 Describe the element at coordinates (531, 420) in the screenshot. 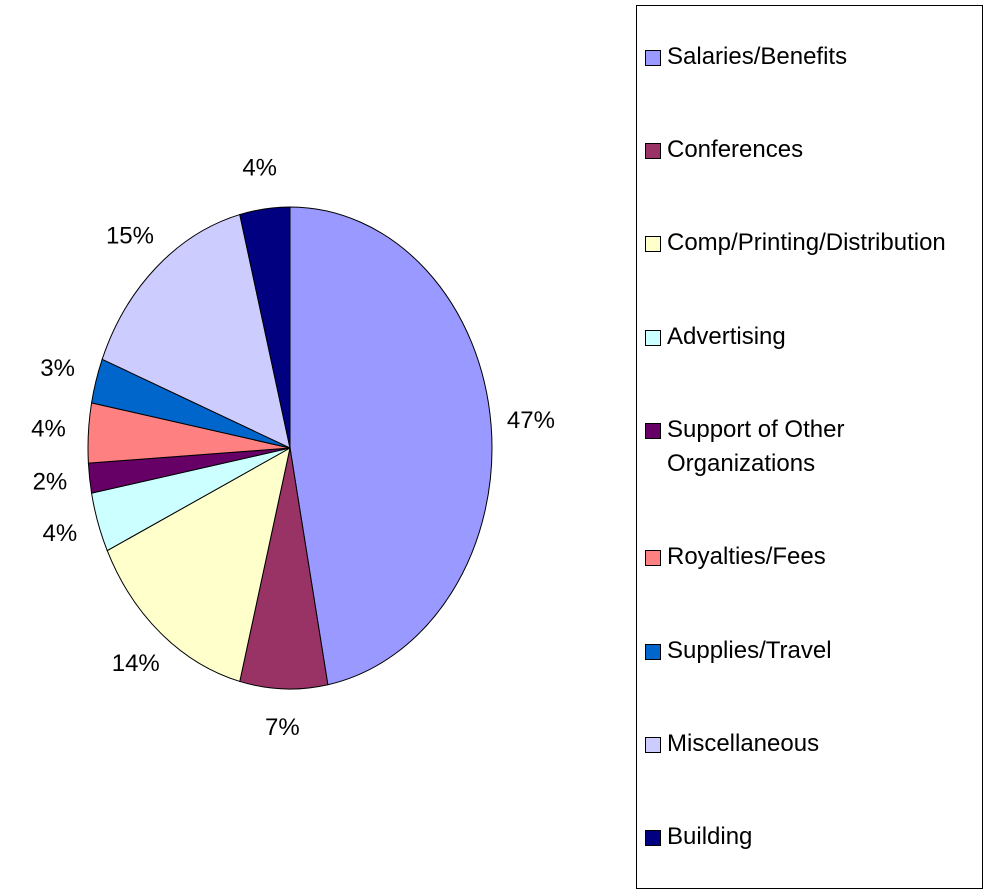

I see `data-label: 47%` at that location.